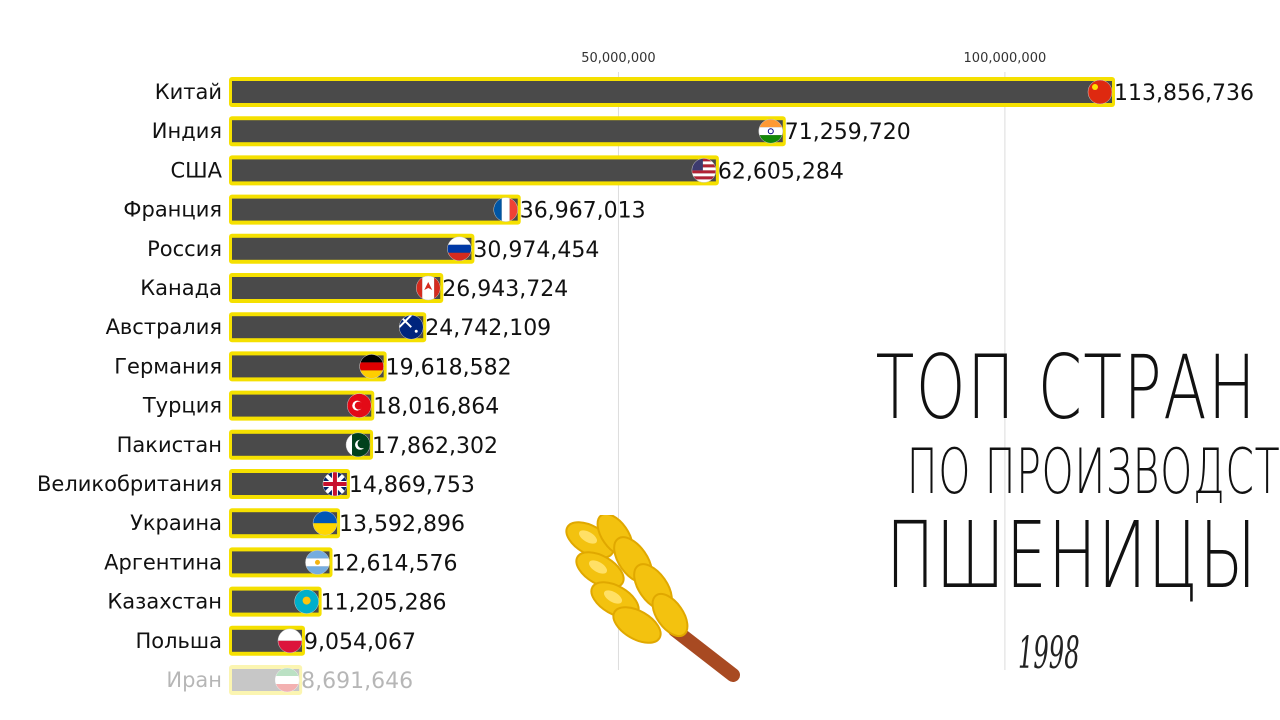  What do you see at coordinates (164, 327) in the screenshot?
I see `category-label: Австралия` at bounding box center [164, 327].